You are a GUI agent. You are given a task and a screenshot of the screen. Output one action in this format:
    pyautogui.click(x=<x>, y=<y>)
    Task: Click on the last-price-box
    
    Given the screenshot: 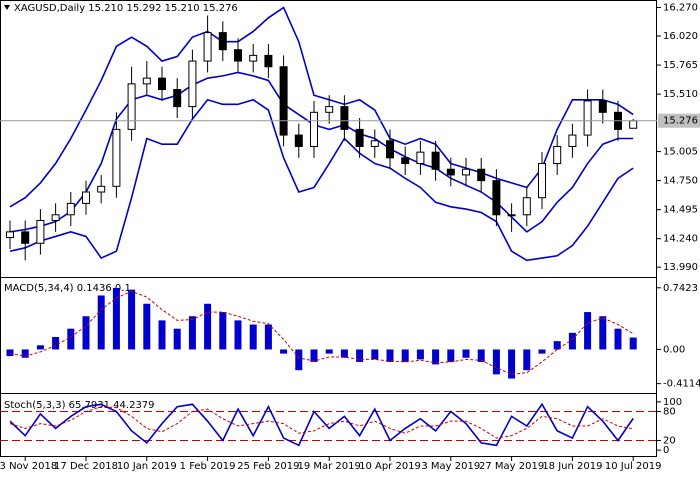 What is the action you would take?
    pyautogui.click(x=679, y=120)
    